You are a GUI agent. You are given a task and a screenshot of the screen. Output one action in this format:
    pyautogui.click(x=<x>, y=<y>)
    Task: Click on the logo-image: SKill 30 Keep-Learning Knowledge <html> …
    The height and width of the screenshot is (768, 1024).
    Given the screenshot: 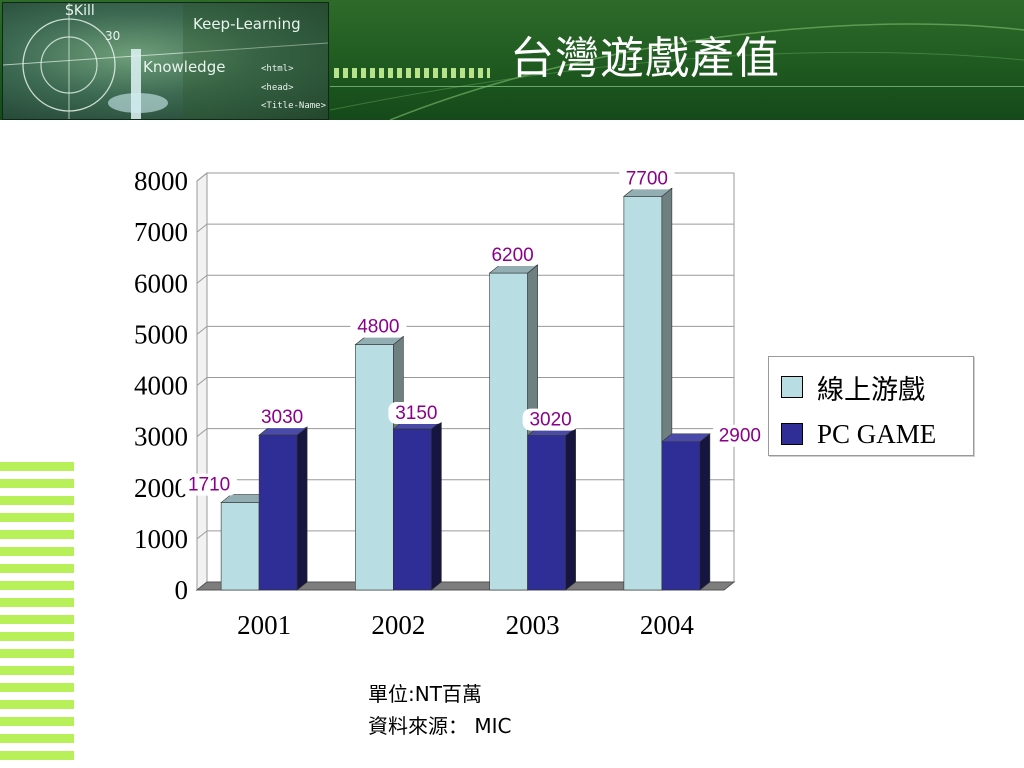 What is the action you would take?
    pyautogui.click(x=165, y=61)
    